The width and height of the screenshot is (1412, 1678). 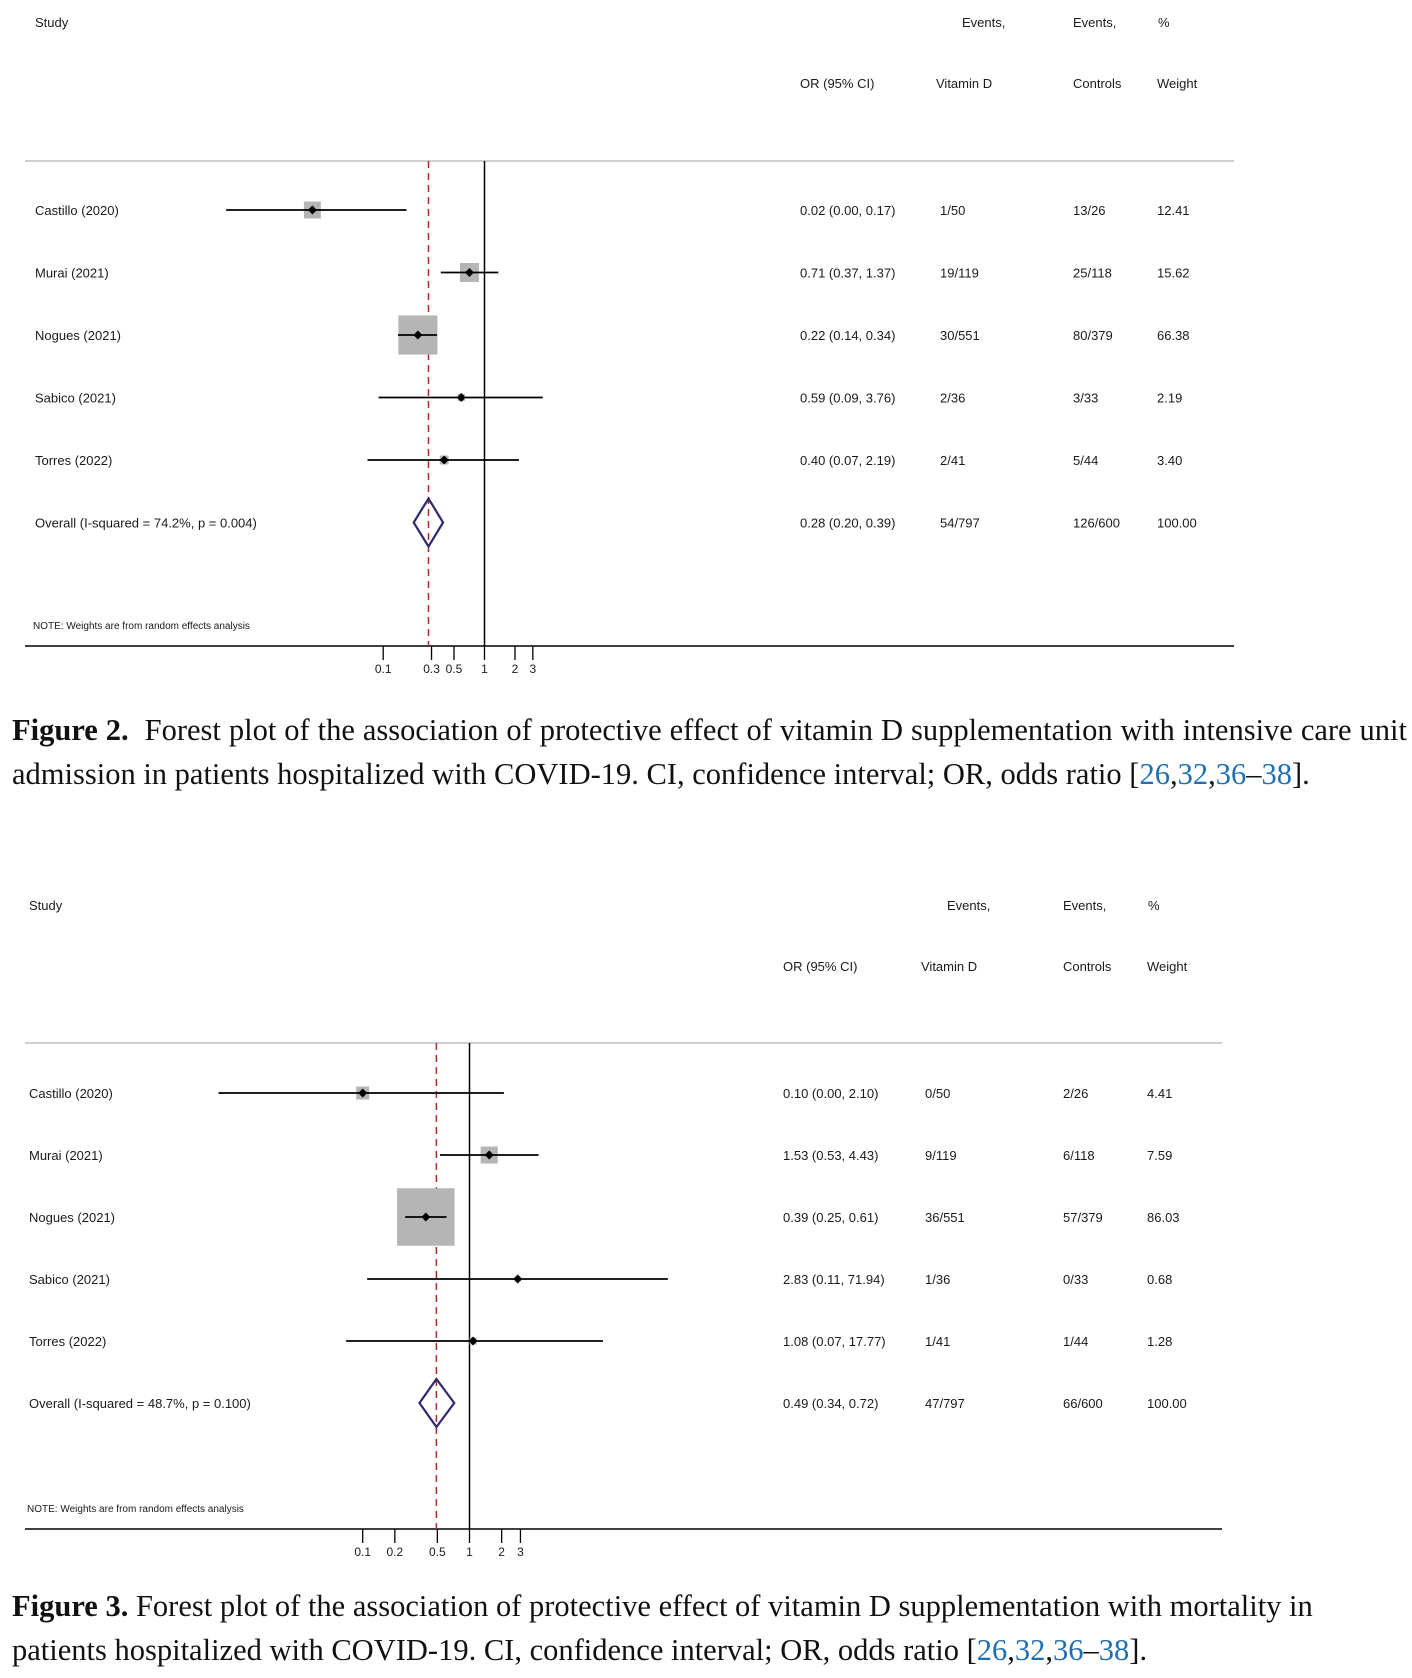 What do you see at coordinates (1159, 1155) in the screenshot?
I see `weight-value: 7.59` at bounding box center [1159, 1155].